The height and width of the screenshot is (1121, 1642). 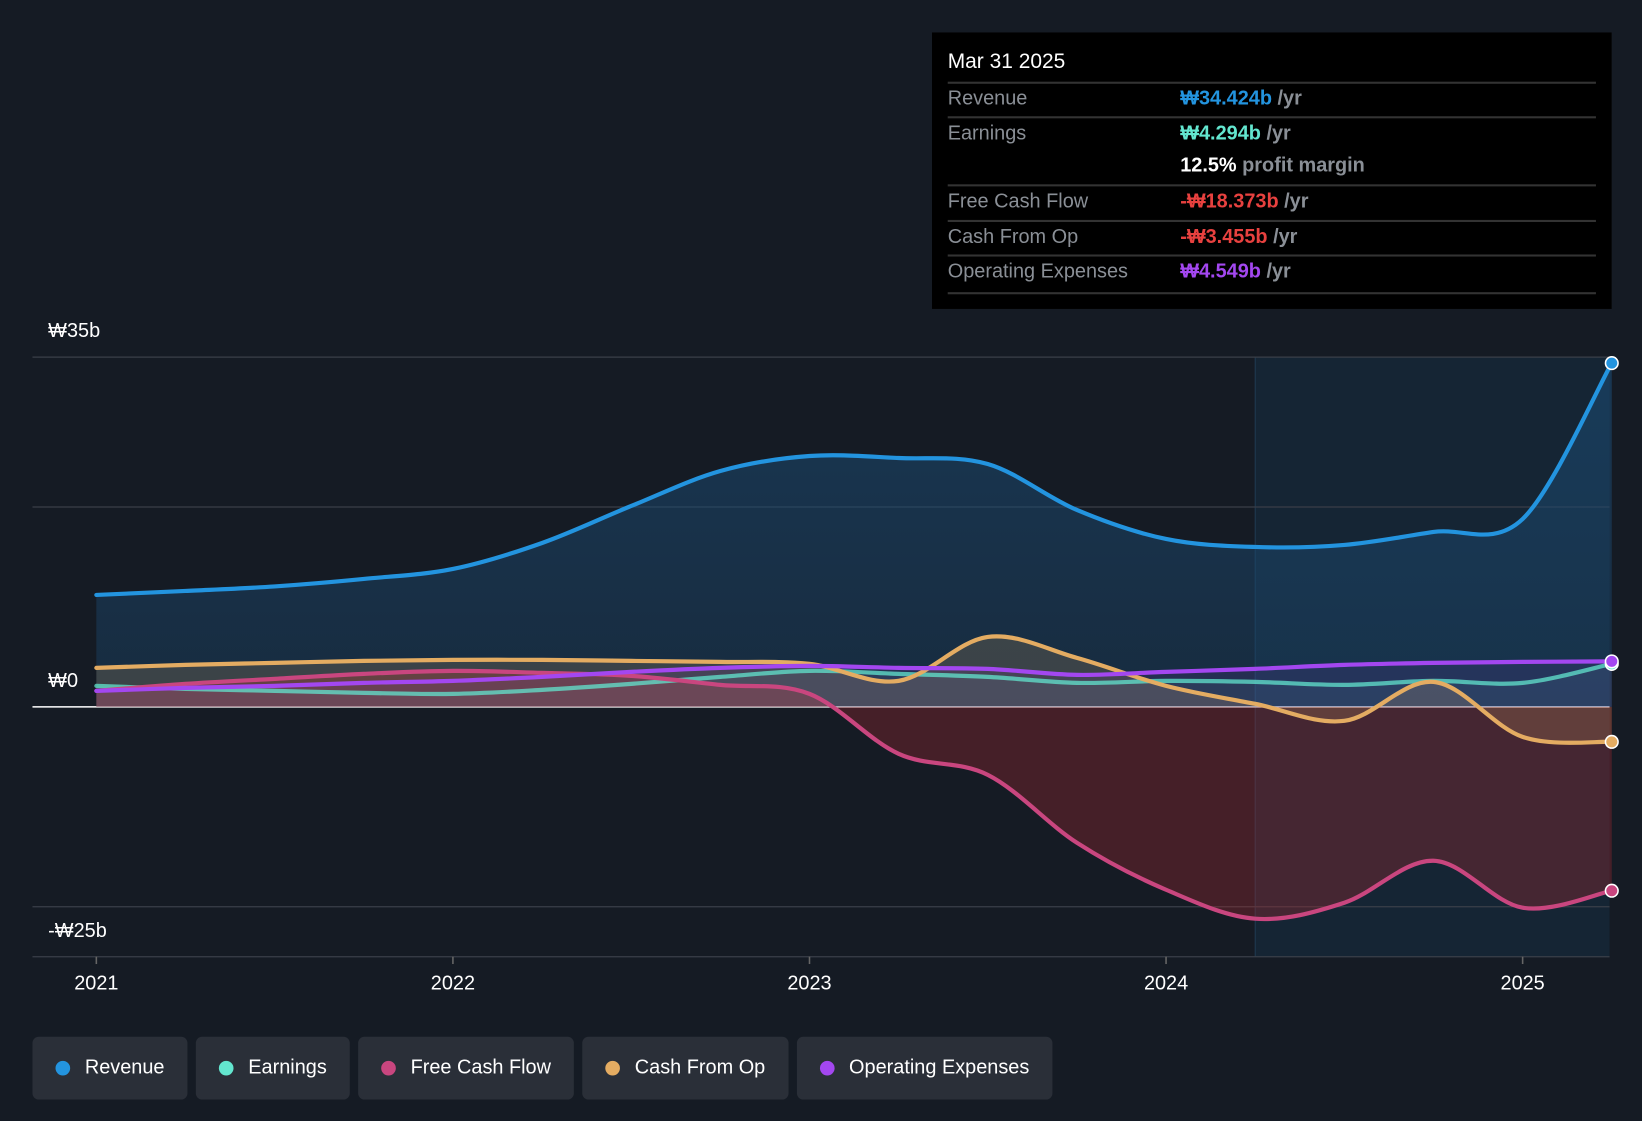 I want to click on legend-item-free-cash-flow: Free Cash Flow, so click(x=466, y=1068).